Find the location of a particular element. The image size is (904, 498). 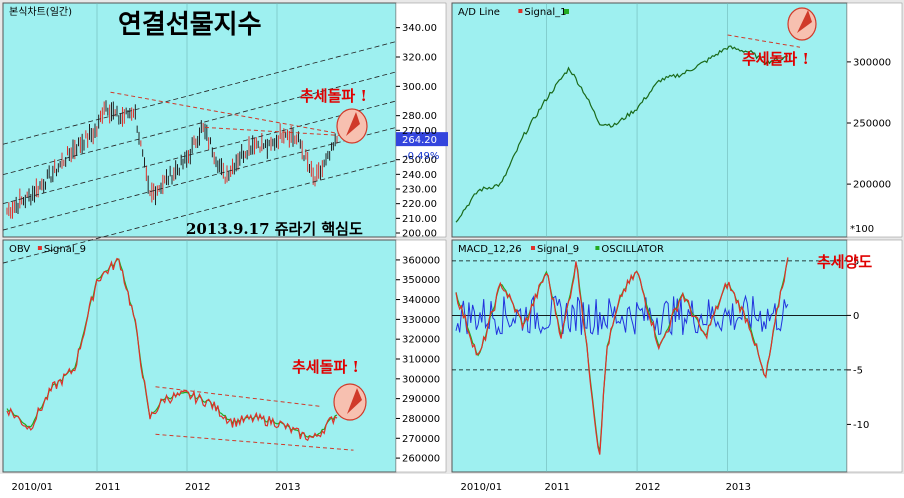

axis-ad is located at coordinates (874, 120).